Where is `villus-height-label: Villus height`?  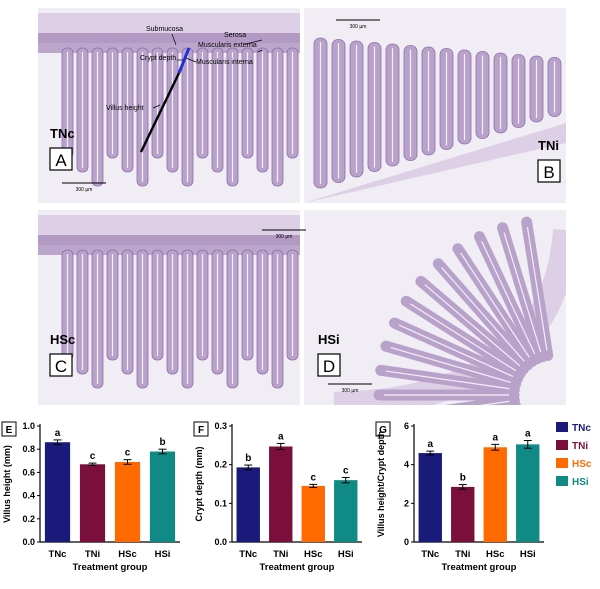
villus-height-label: Villus height is located at coordinates (125, 108).